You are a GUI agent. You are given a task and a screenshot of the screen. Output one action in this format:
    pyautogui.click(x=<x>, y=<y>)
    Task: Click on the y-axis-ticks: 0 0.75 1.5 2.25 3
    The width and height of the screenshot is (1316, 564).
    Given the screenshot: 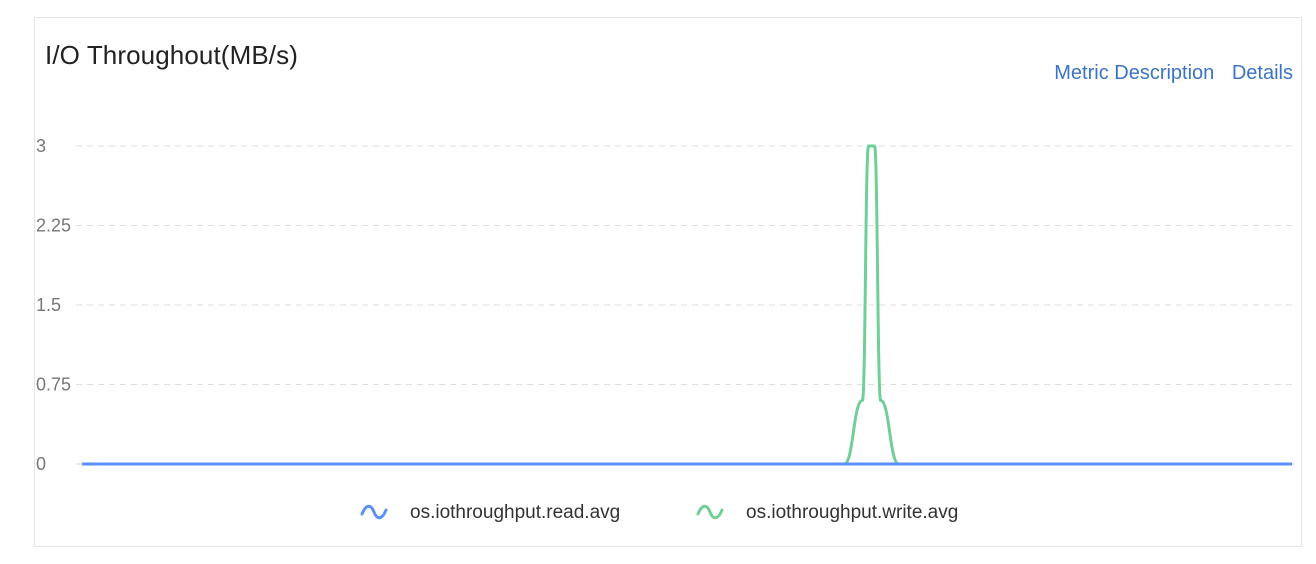 What is the action you would take?
    pyautogui.click(x=53, y=305)
    